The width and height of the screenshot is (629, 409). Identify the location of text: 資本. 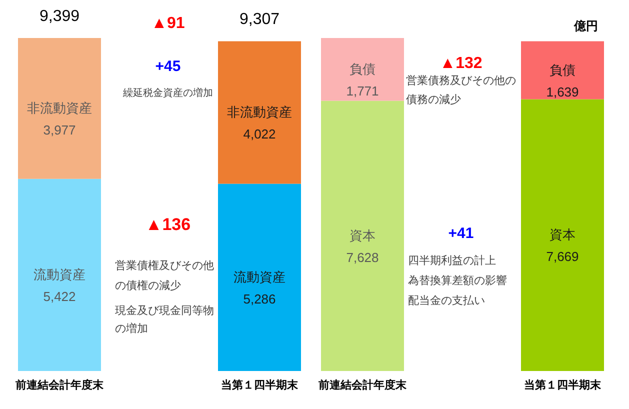
(563, 234).